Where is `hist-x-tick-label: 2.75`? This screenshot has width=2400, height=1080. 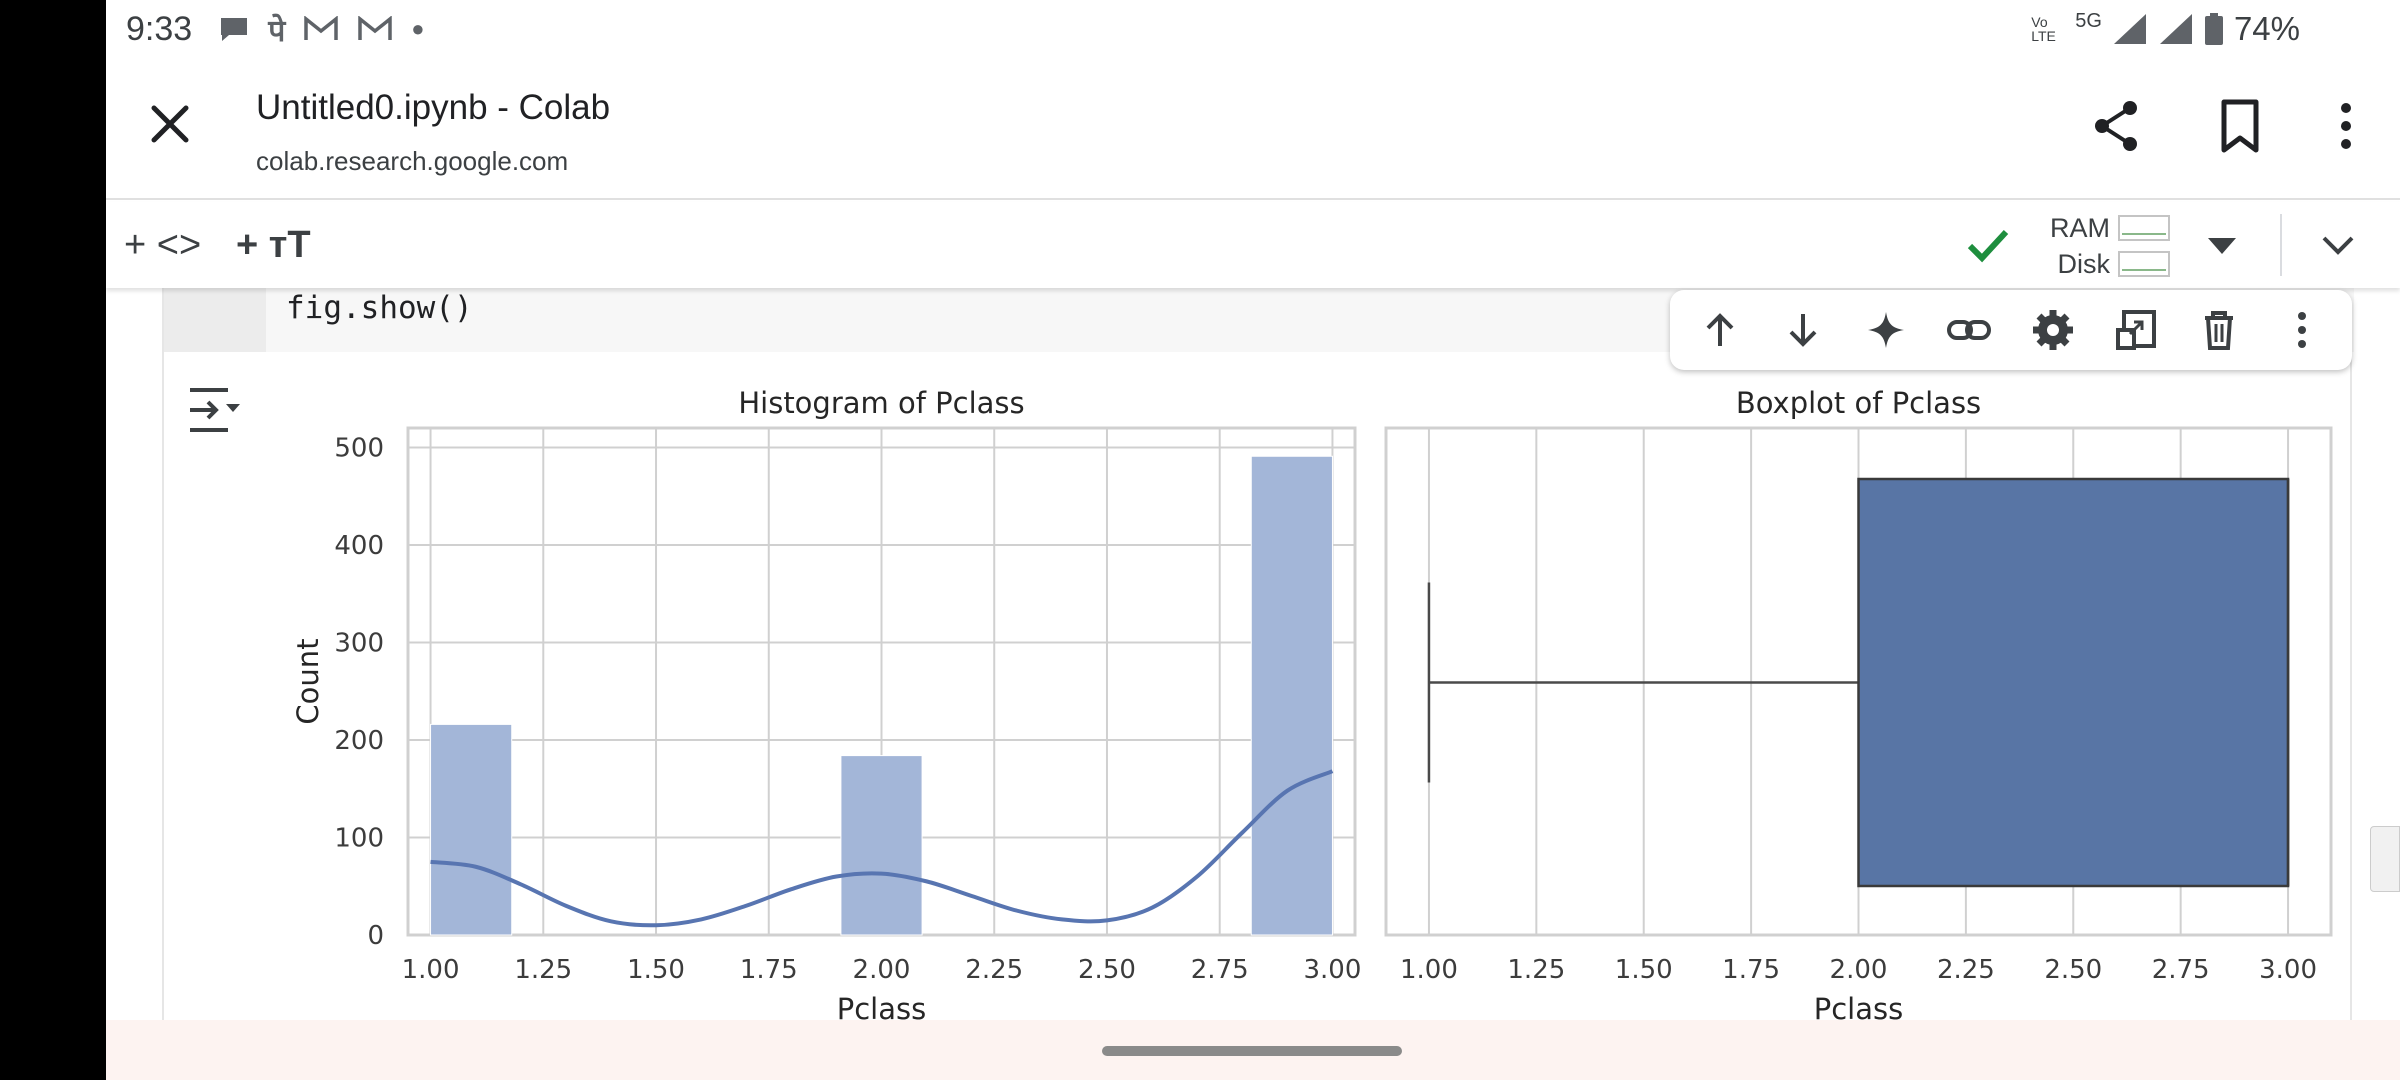
hist-x-tick-label: 2.75 is located at coordinates (1220, 970).